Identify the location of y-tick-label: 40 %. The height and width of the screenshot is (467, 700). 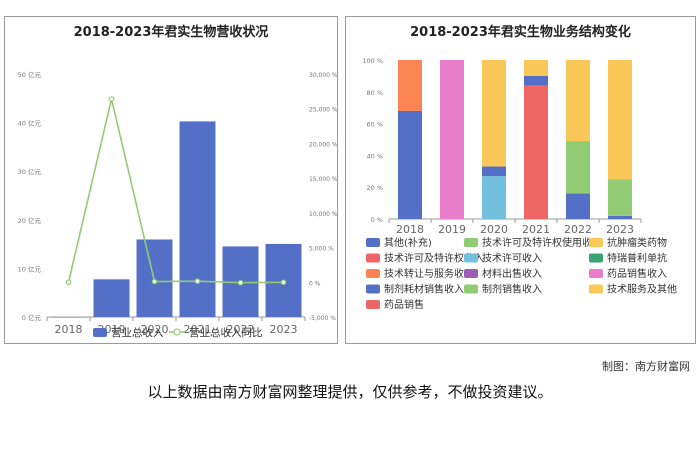
(374, 156).